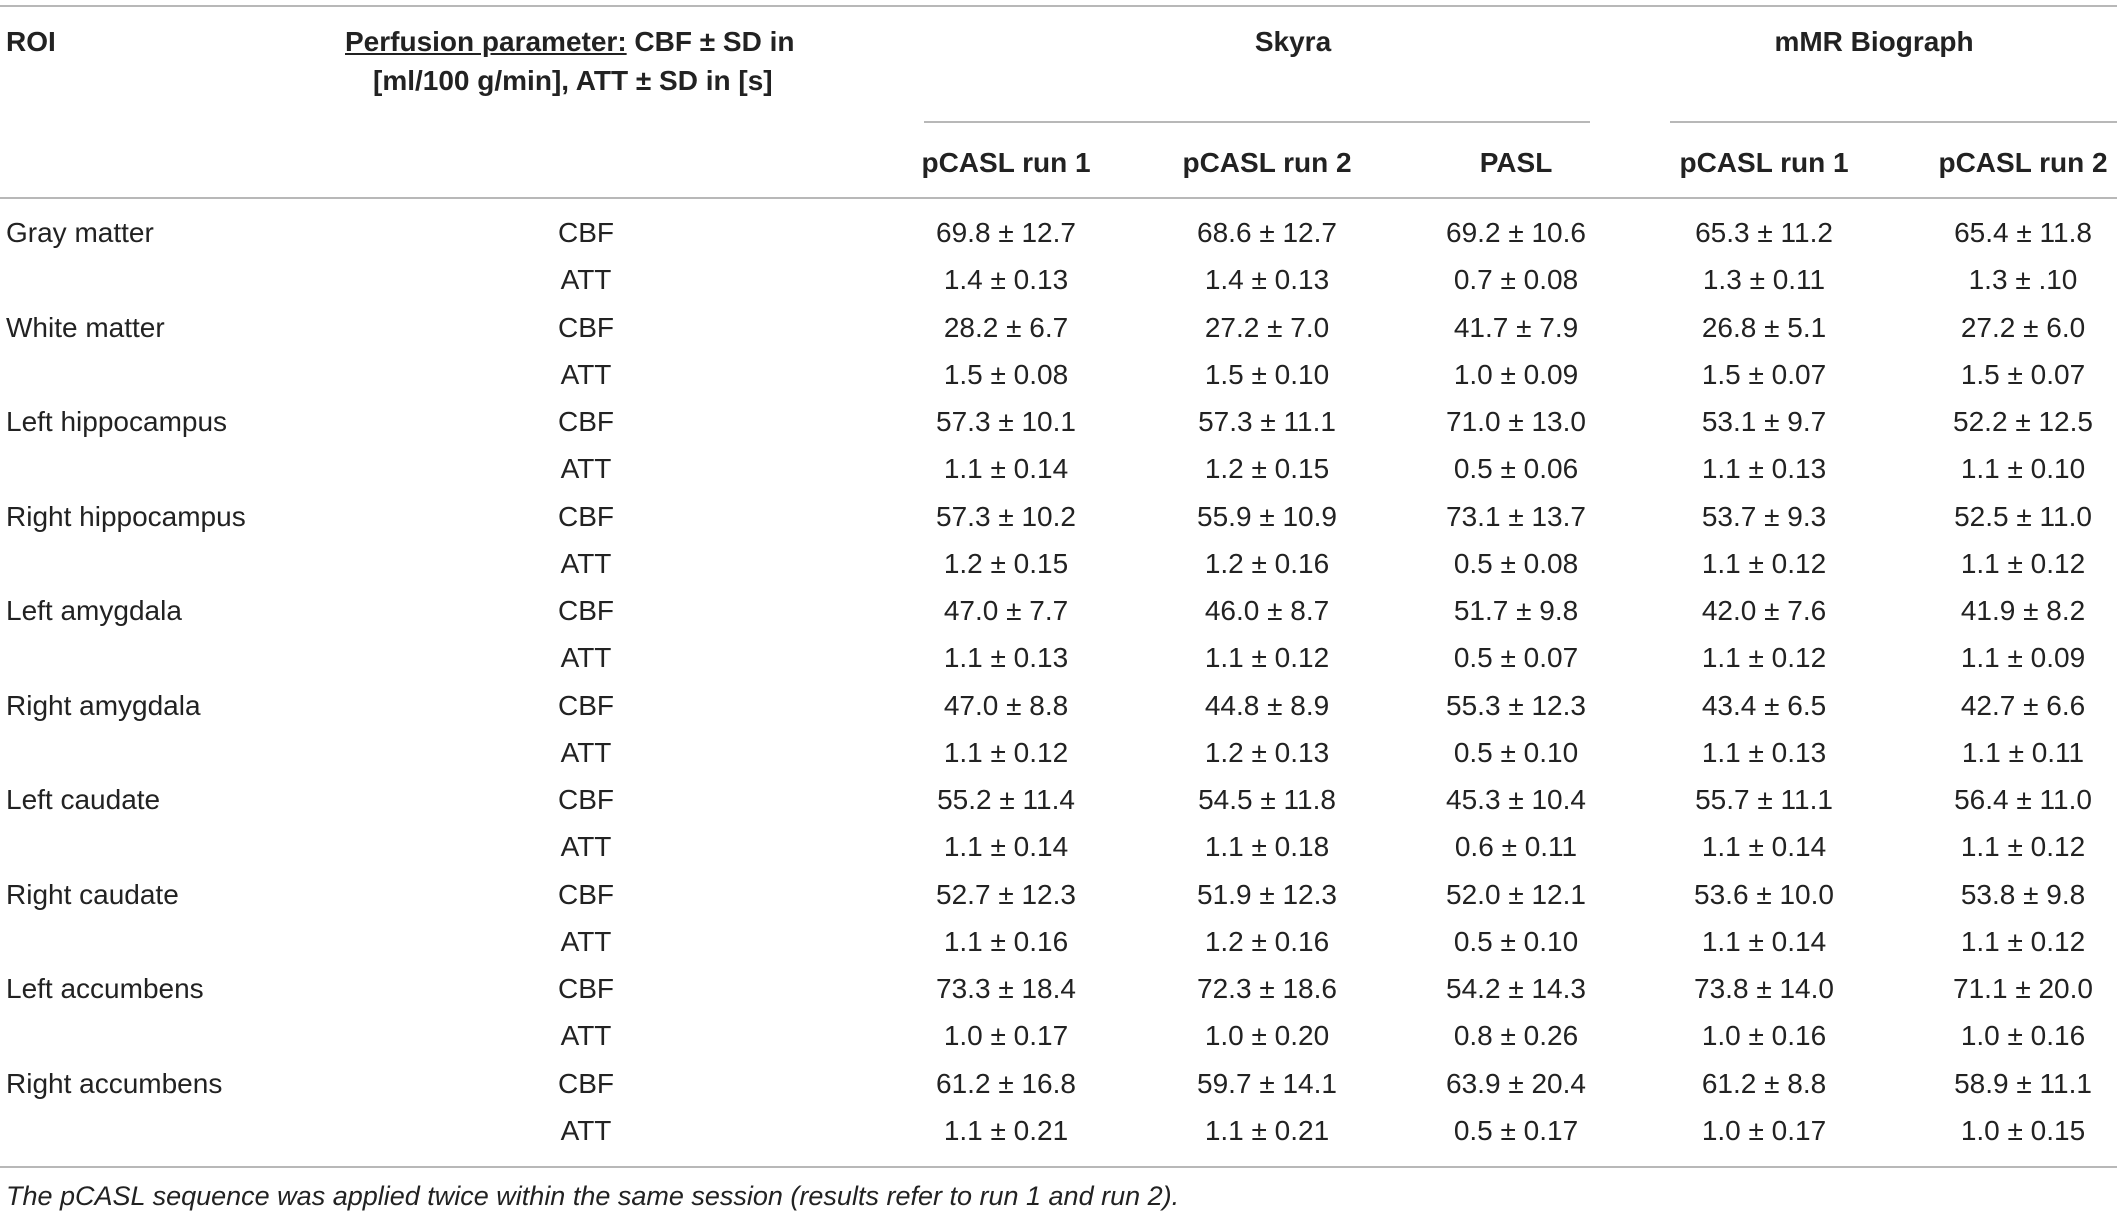 The height and width of the screenshot is (1217, 2117). Describe the element at coordinates (80, 232) in the screenshot. I see `roi-name: Gray matter` at that location.